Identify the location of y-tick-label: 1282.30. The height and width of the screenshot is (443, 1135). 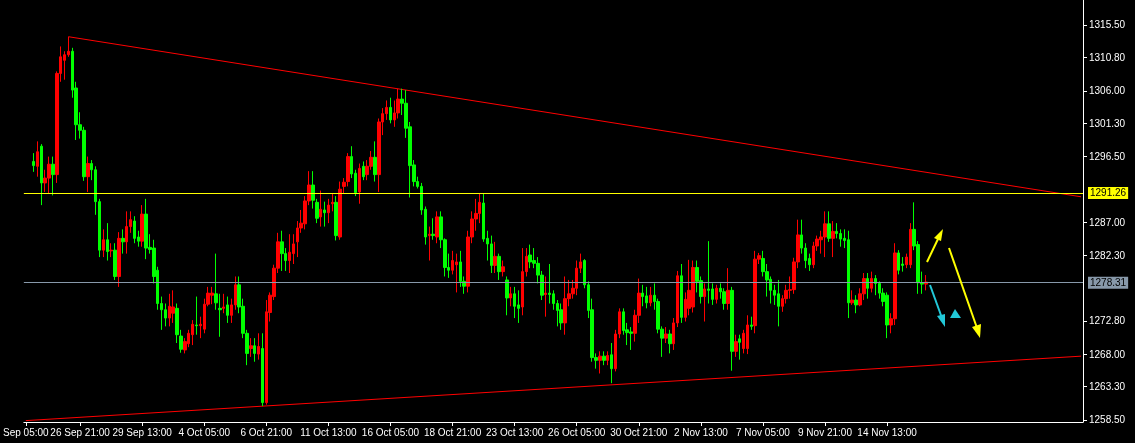
(1107, 255).